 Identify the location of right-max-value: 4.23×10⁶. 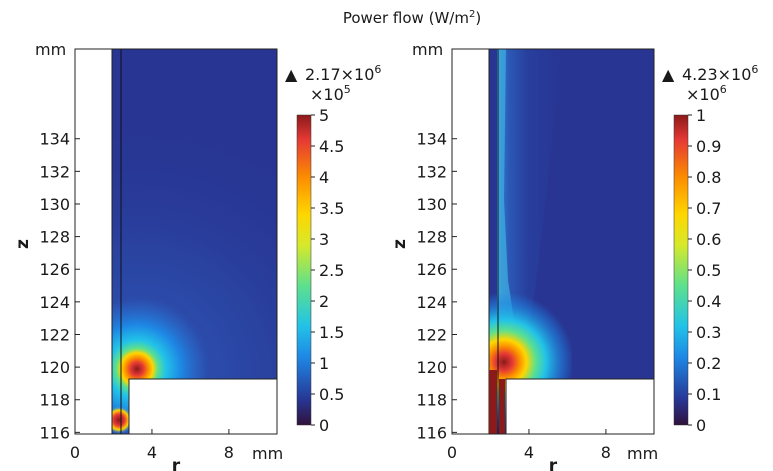
(720, 73).